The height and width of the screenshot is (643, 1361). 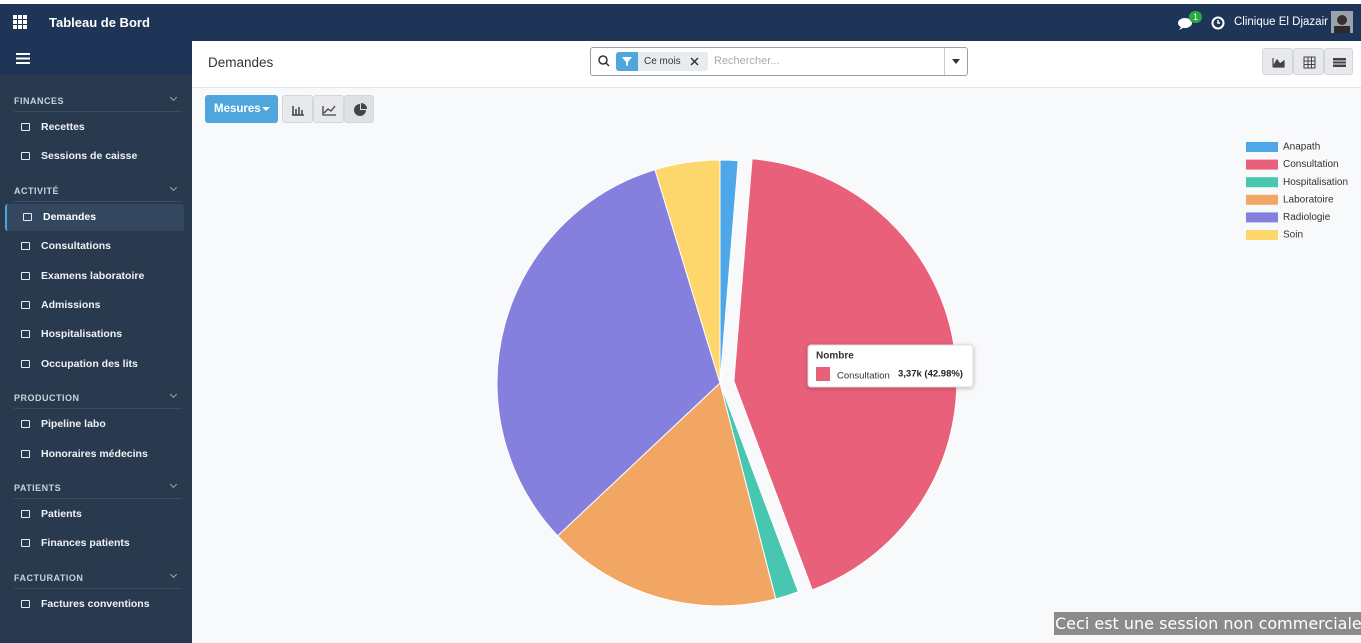 What do you see at coordinates (680, 20) in the screenshot?
I see `top-bar: Tableau de Bord 1 Clinique El Djazair` at bounding box center [680, 20].